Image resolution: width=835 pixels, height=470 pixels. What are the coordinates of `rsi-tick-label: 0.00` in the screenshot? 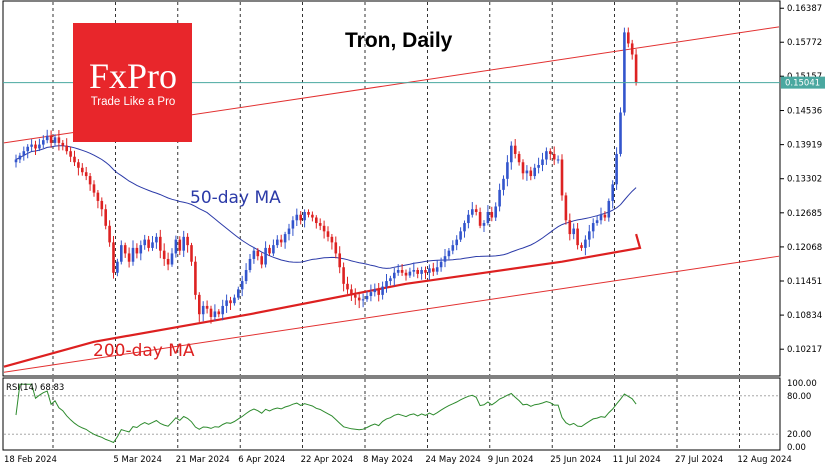 It's located at (796, 448).